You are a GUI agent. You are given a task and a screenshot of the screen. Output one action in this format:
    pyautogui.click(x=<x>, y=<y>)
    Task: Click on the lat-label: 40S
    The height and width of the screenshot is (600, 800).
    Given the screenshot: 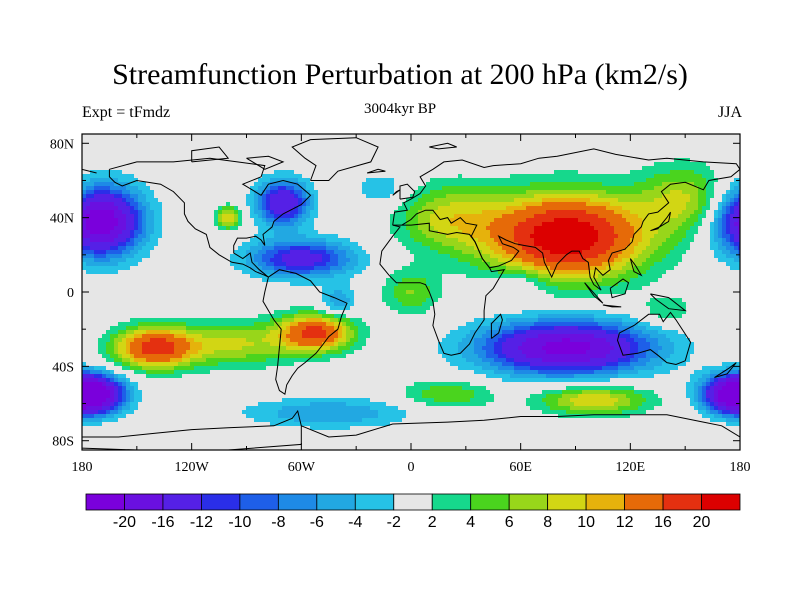 What is the action you would take?
    pyautogui.click(x=63, y=367)
    